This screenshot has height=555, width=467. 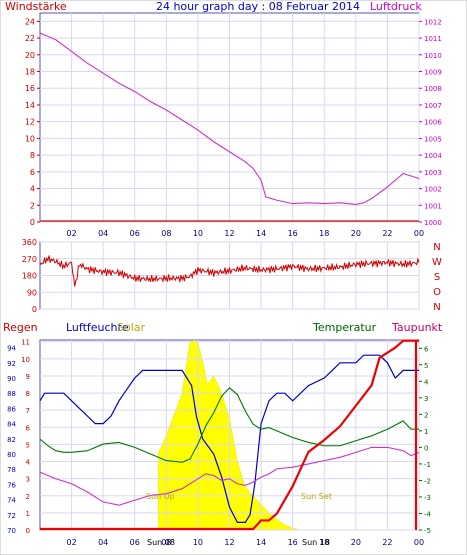 What do you see at coordinates (437, 292) in the screenshot?
I see `compass-label: O` at bounding box center [437, 292].